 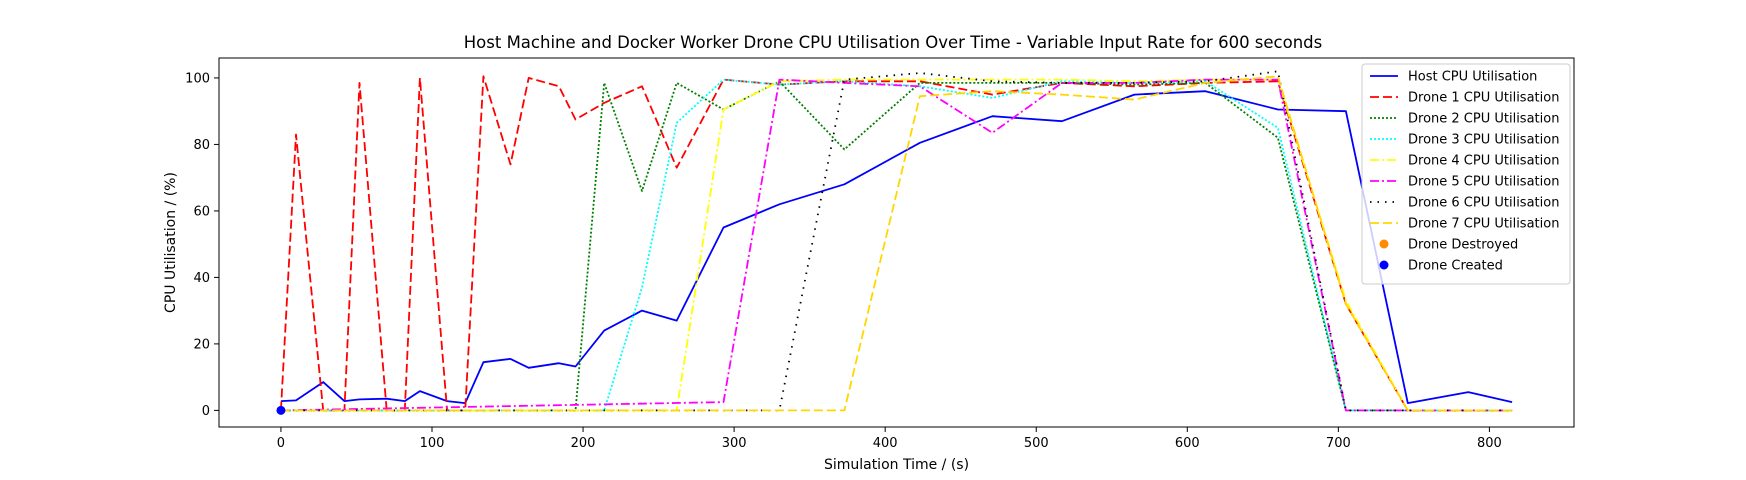 What do you see at coordinates (1483, 119) in the screenshot?
I see `legend-label-3: Drone 2 CPU Utilisation` at bounding box center [1483, 119].